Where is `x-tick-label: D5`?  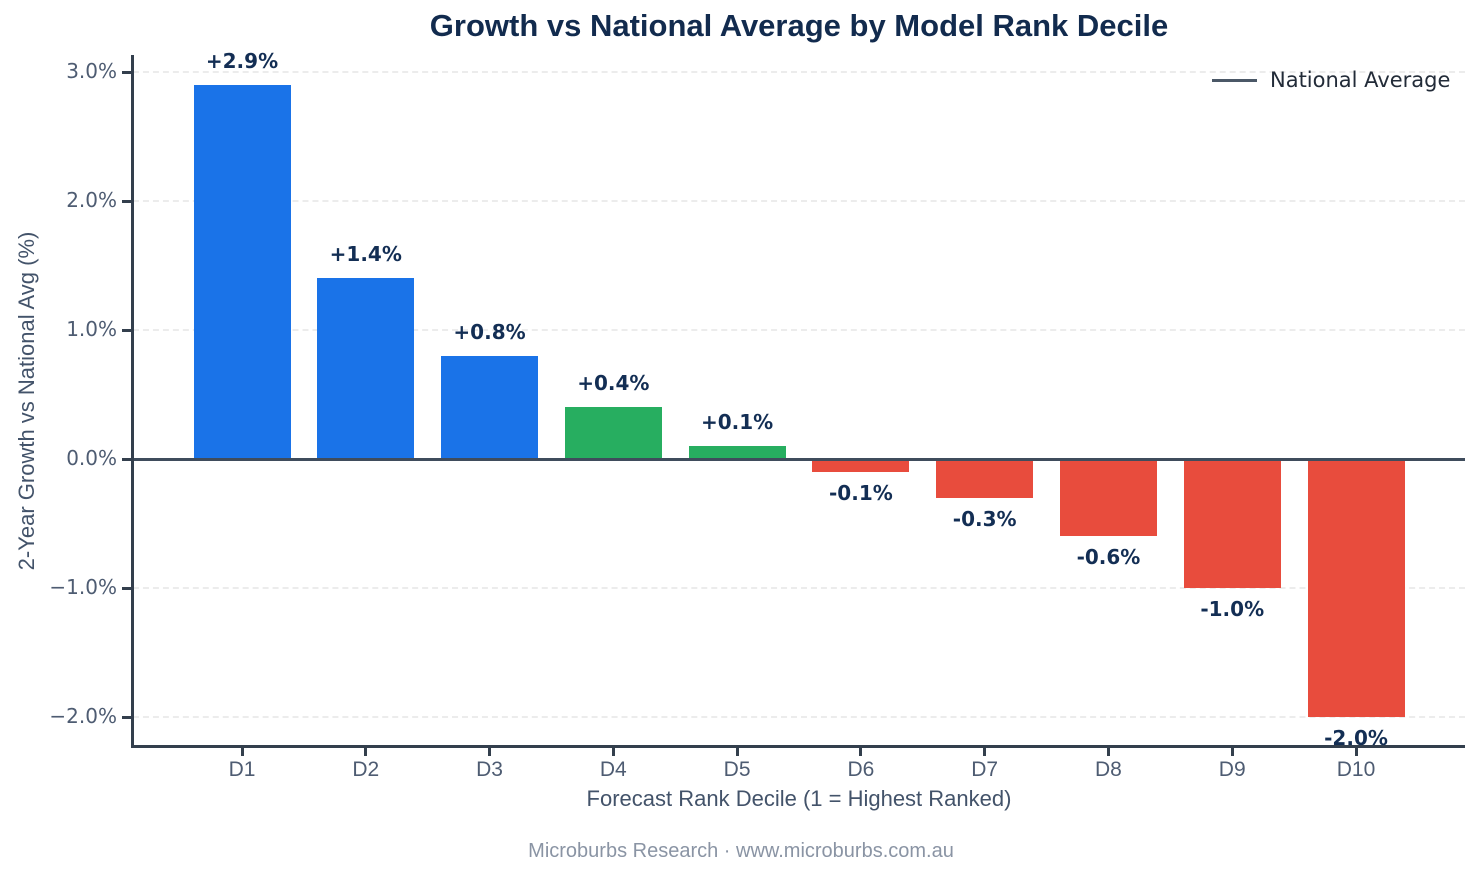 x-tick-label: D5 is located at coordinates (737, 769).